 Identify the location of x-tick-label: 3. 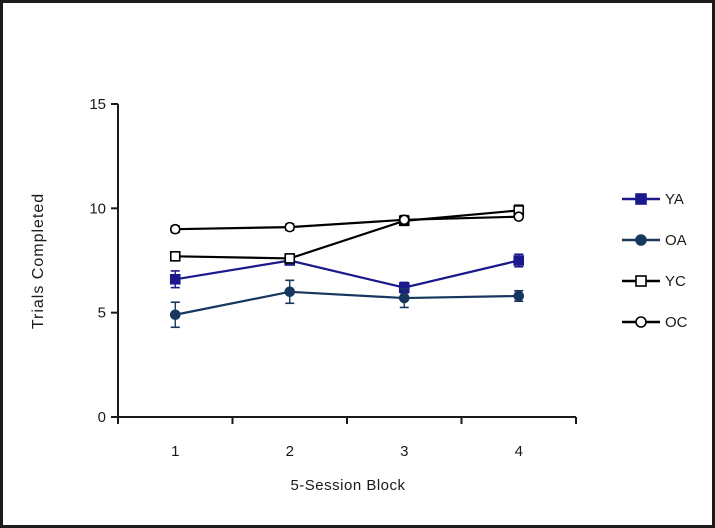
(404, 451).